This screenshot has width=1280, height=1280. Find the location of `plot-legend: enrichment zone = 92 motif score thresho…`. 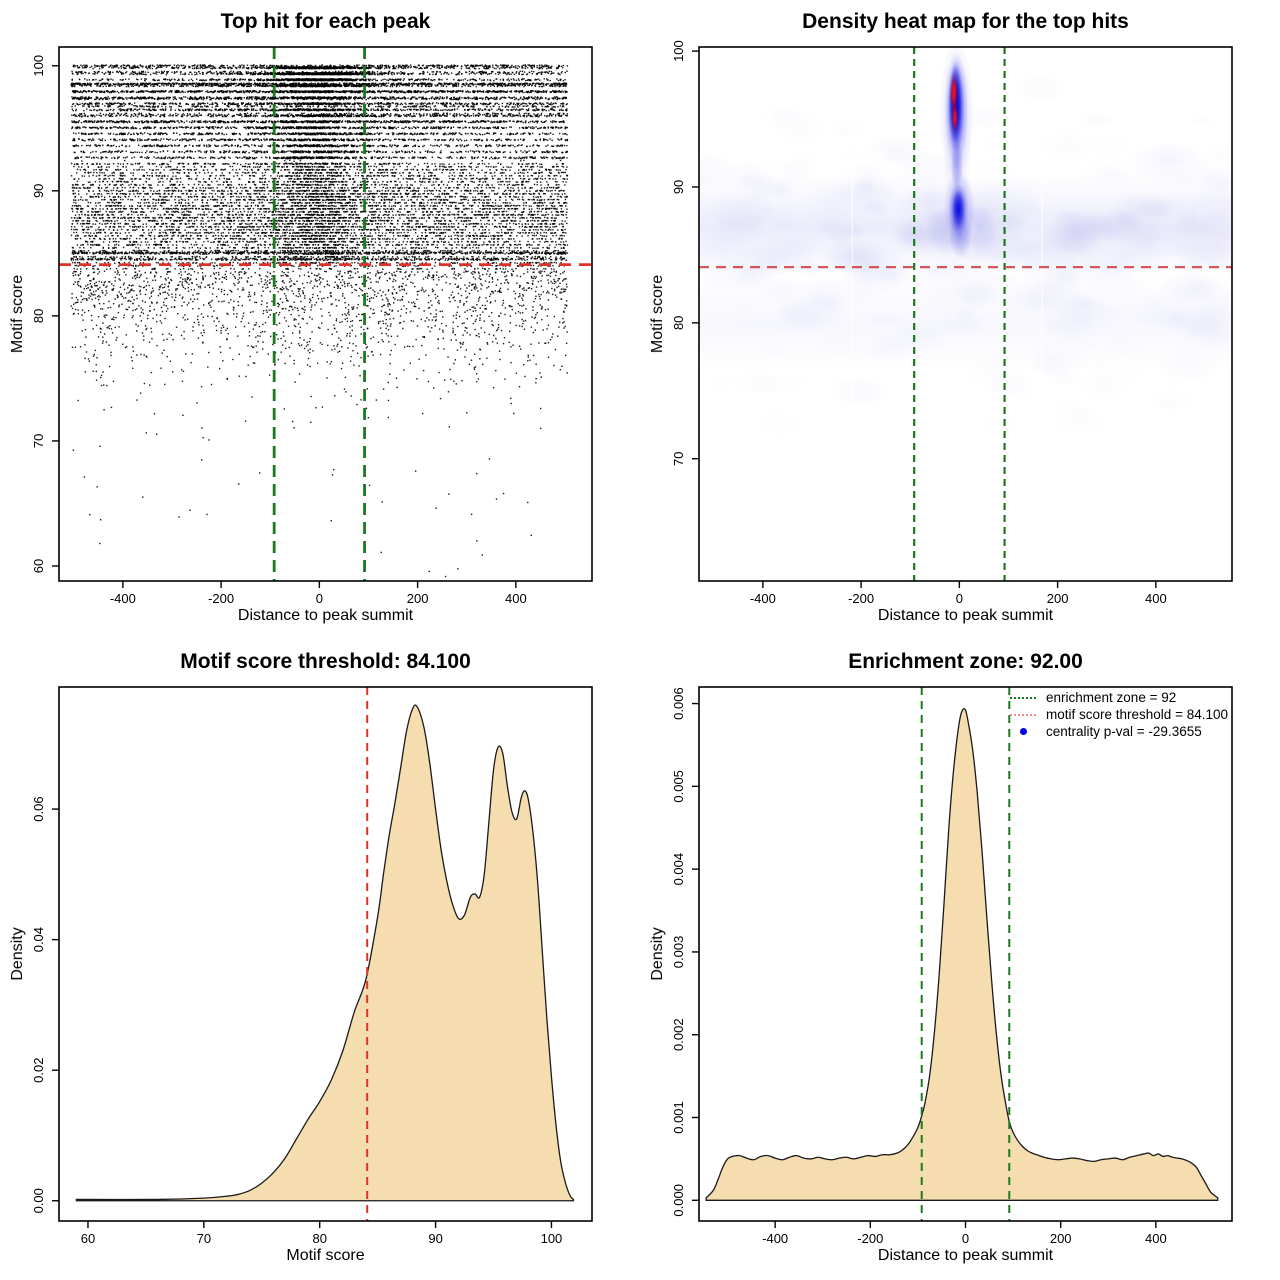

plot-legend: enrichment zone = 92 motif score thresho… is located at coordinates (1119, 714).